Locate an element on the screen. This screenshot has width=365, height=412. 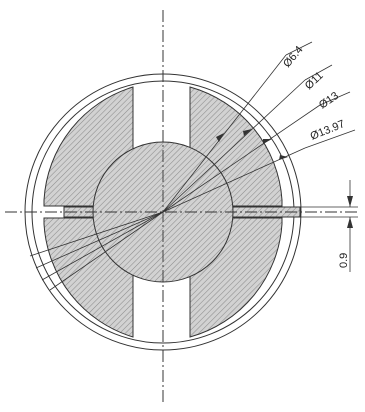
leader-d1397-ext is located at coordinates (96, 234).